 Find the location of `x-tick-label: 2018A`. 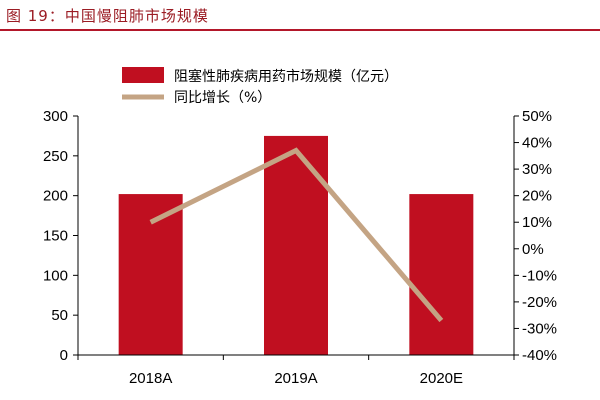

x-tick-label: 2018A is located at coordinates (150, 378).